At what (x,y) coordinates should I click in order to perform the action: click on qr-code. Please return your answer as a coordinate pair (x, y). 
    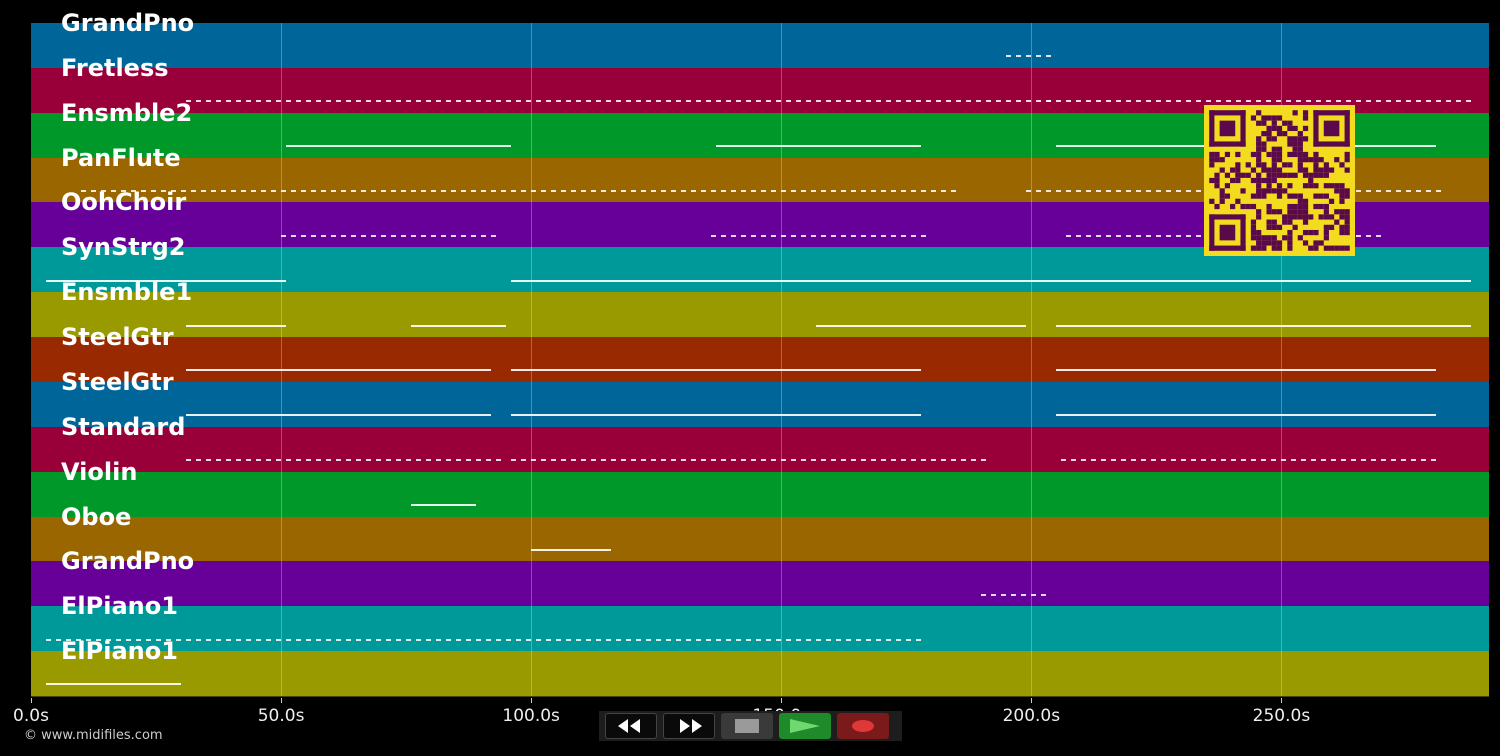
    Looking at the image, I should click on (1279, 180).